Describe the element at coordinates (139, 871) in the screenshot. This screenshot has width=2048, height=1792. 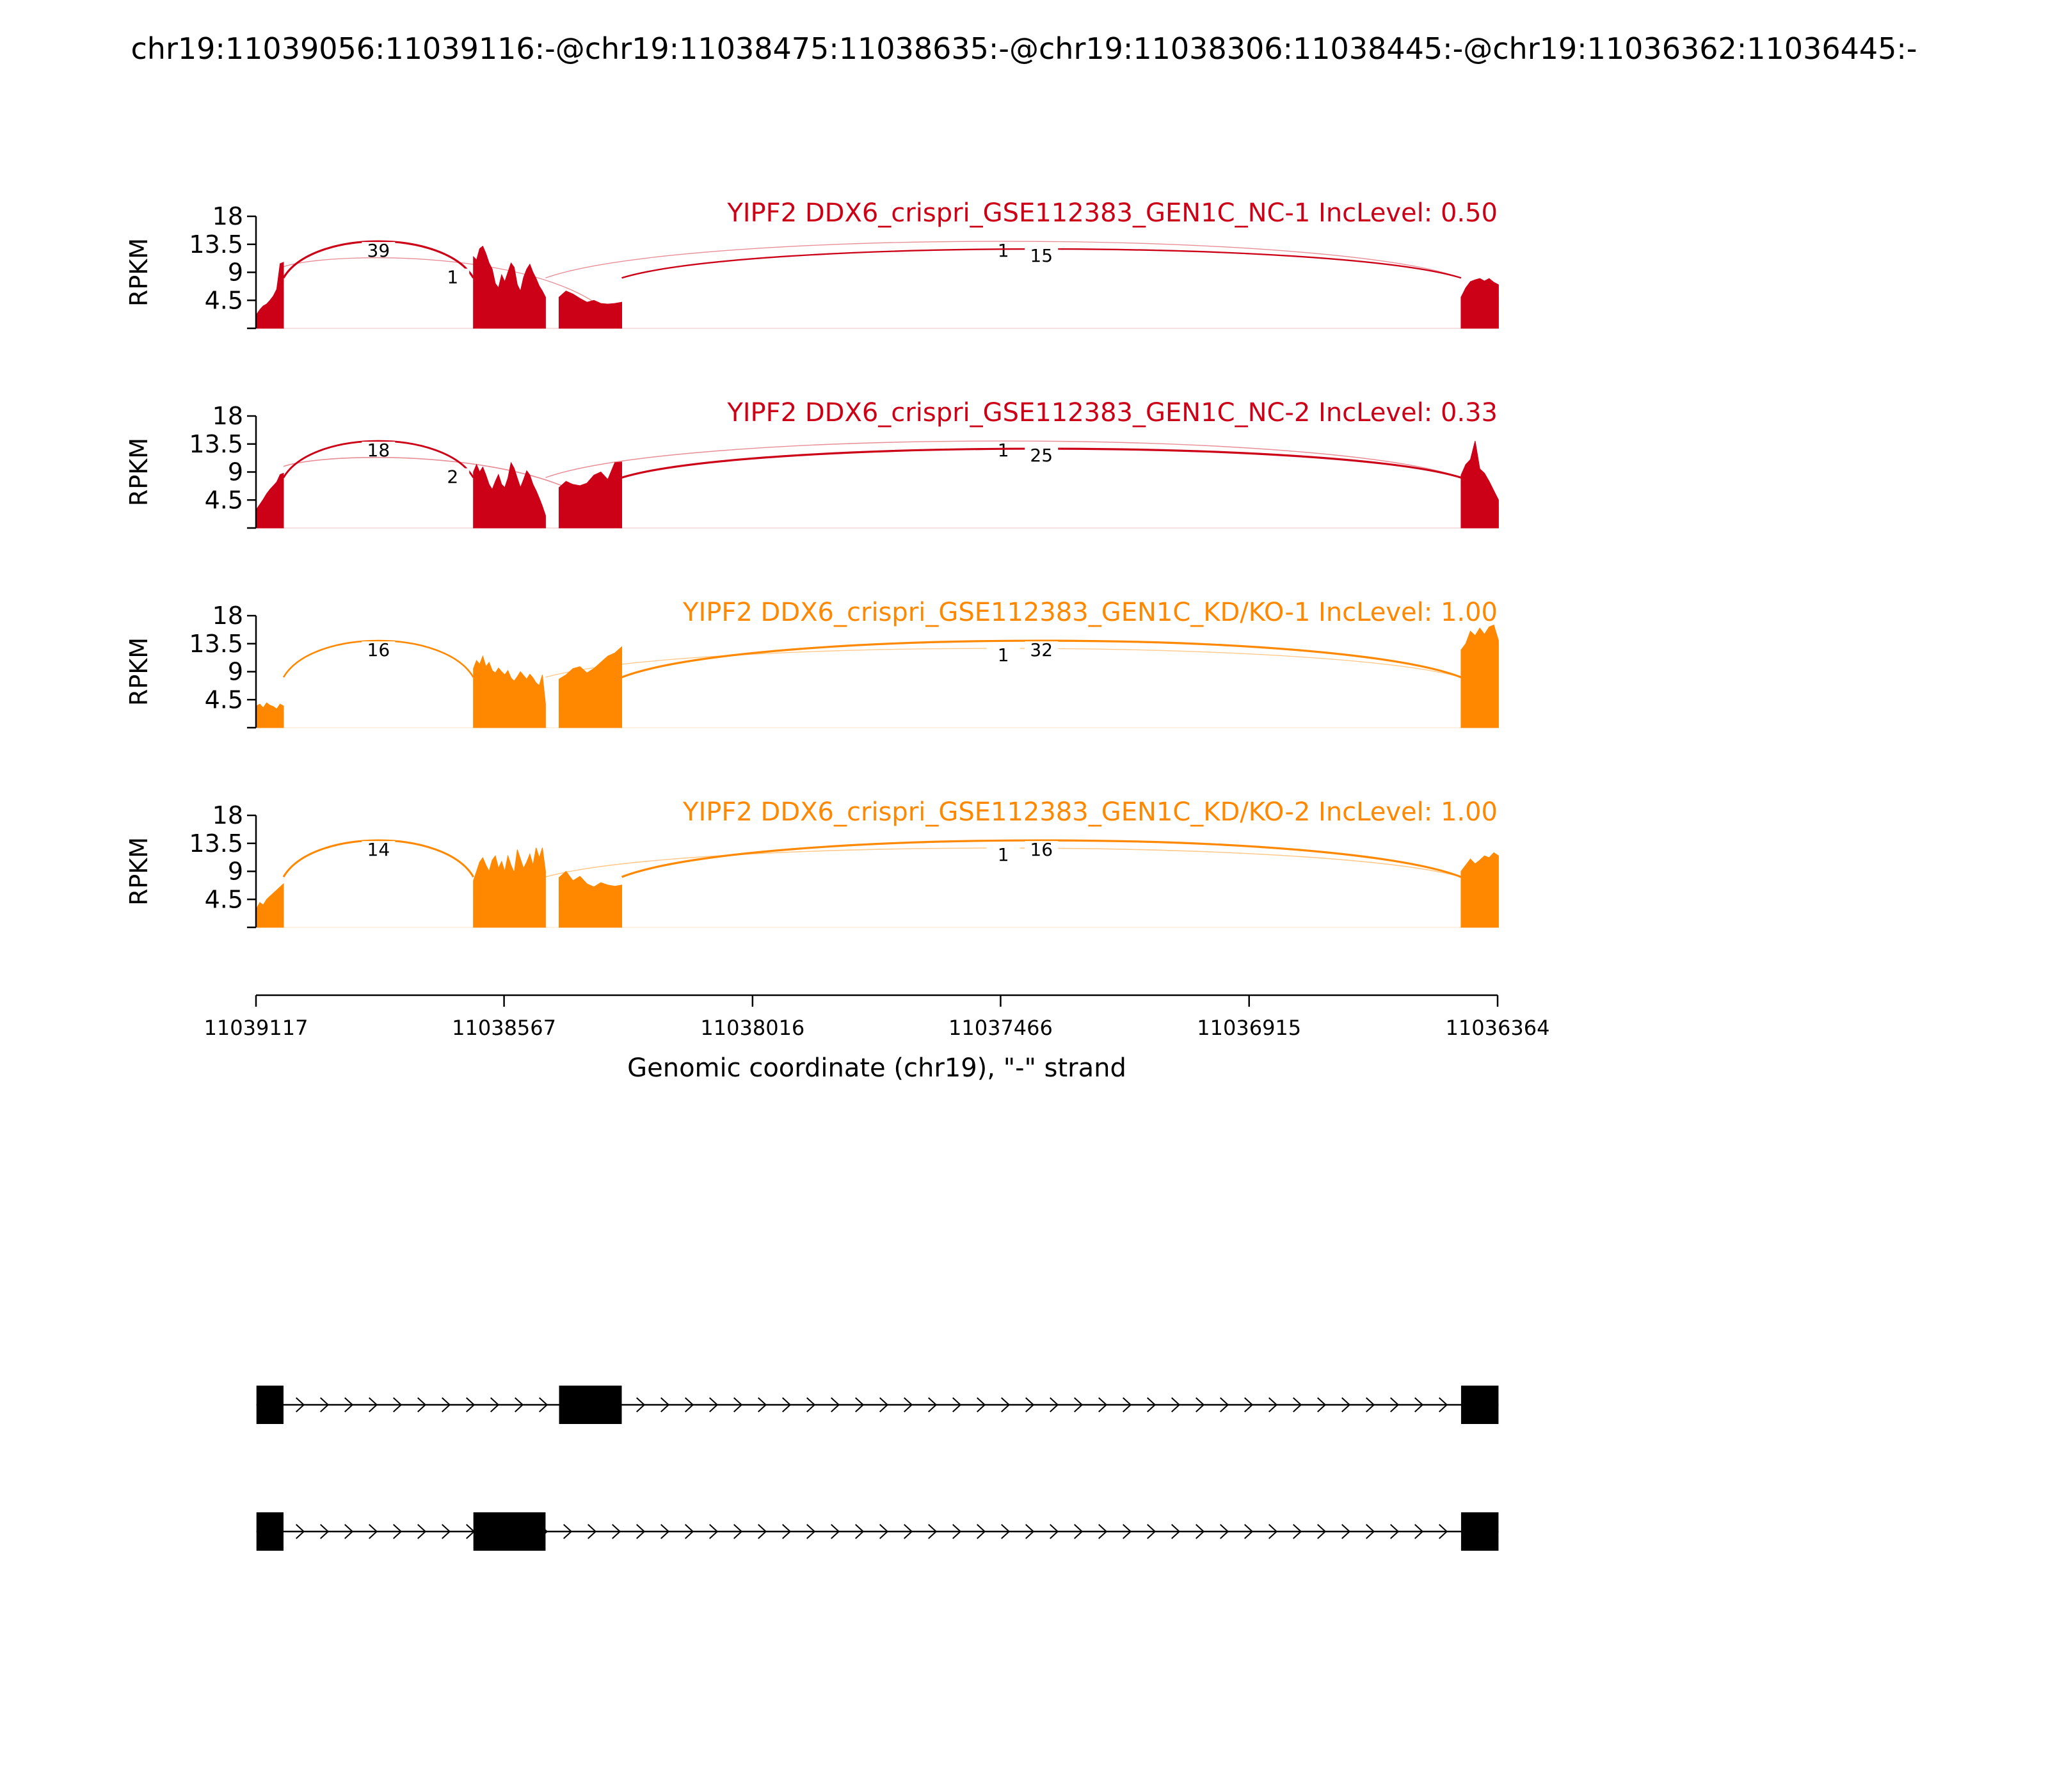
I see `y-axis-label: RPKM` at that location.